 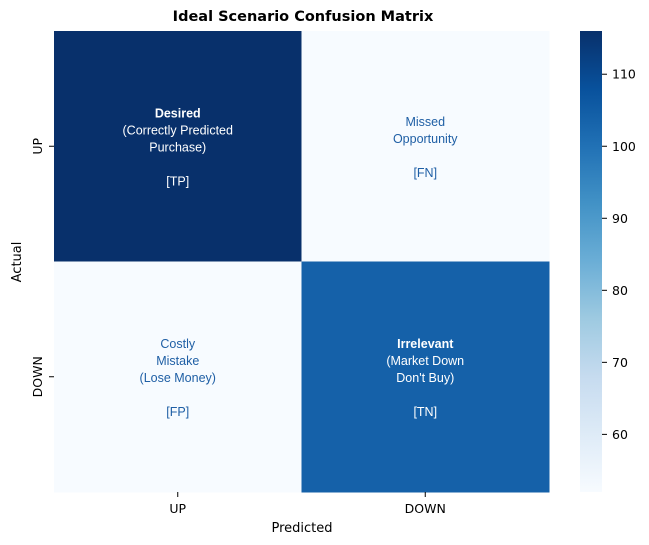 I want to click on colorbar-tick-label-3: 90, so click(x=620, y=218).